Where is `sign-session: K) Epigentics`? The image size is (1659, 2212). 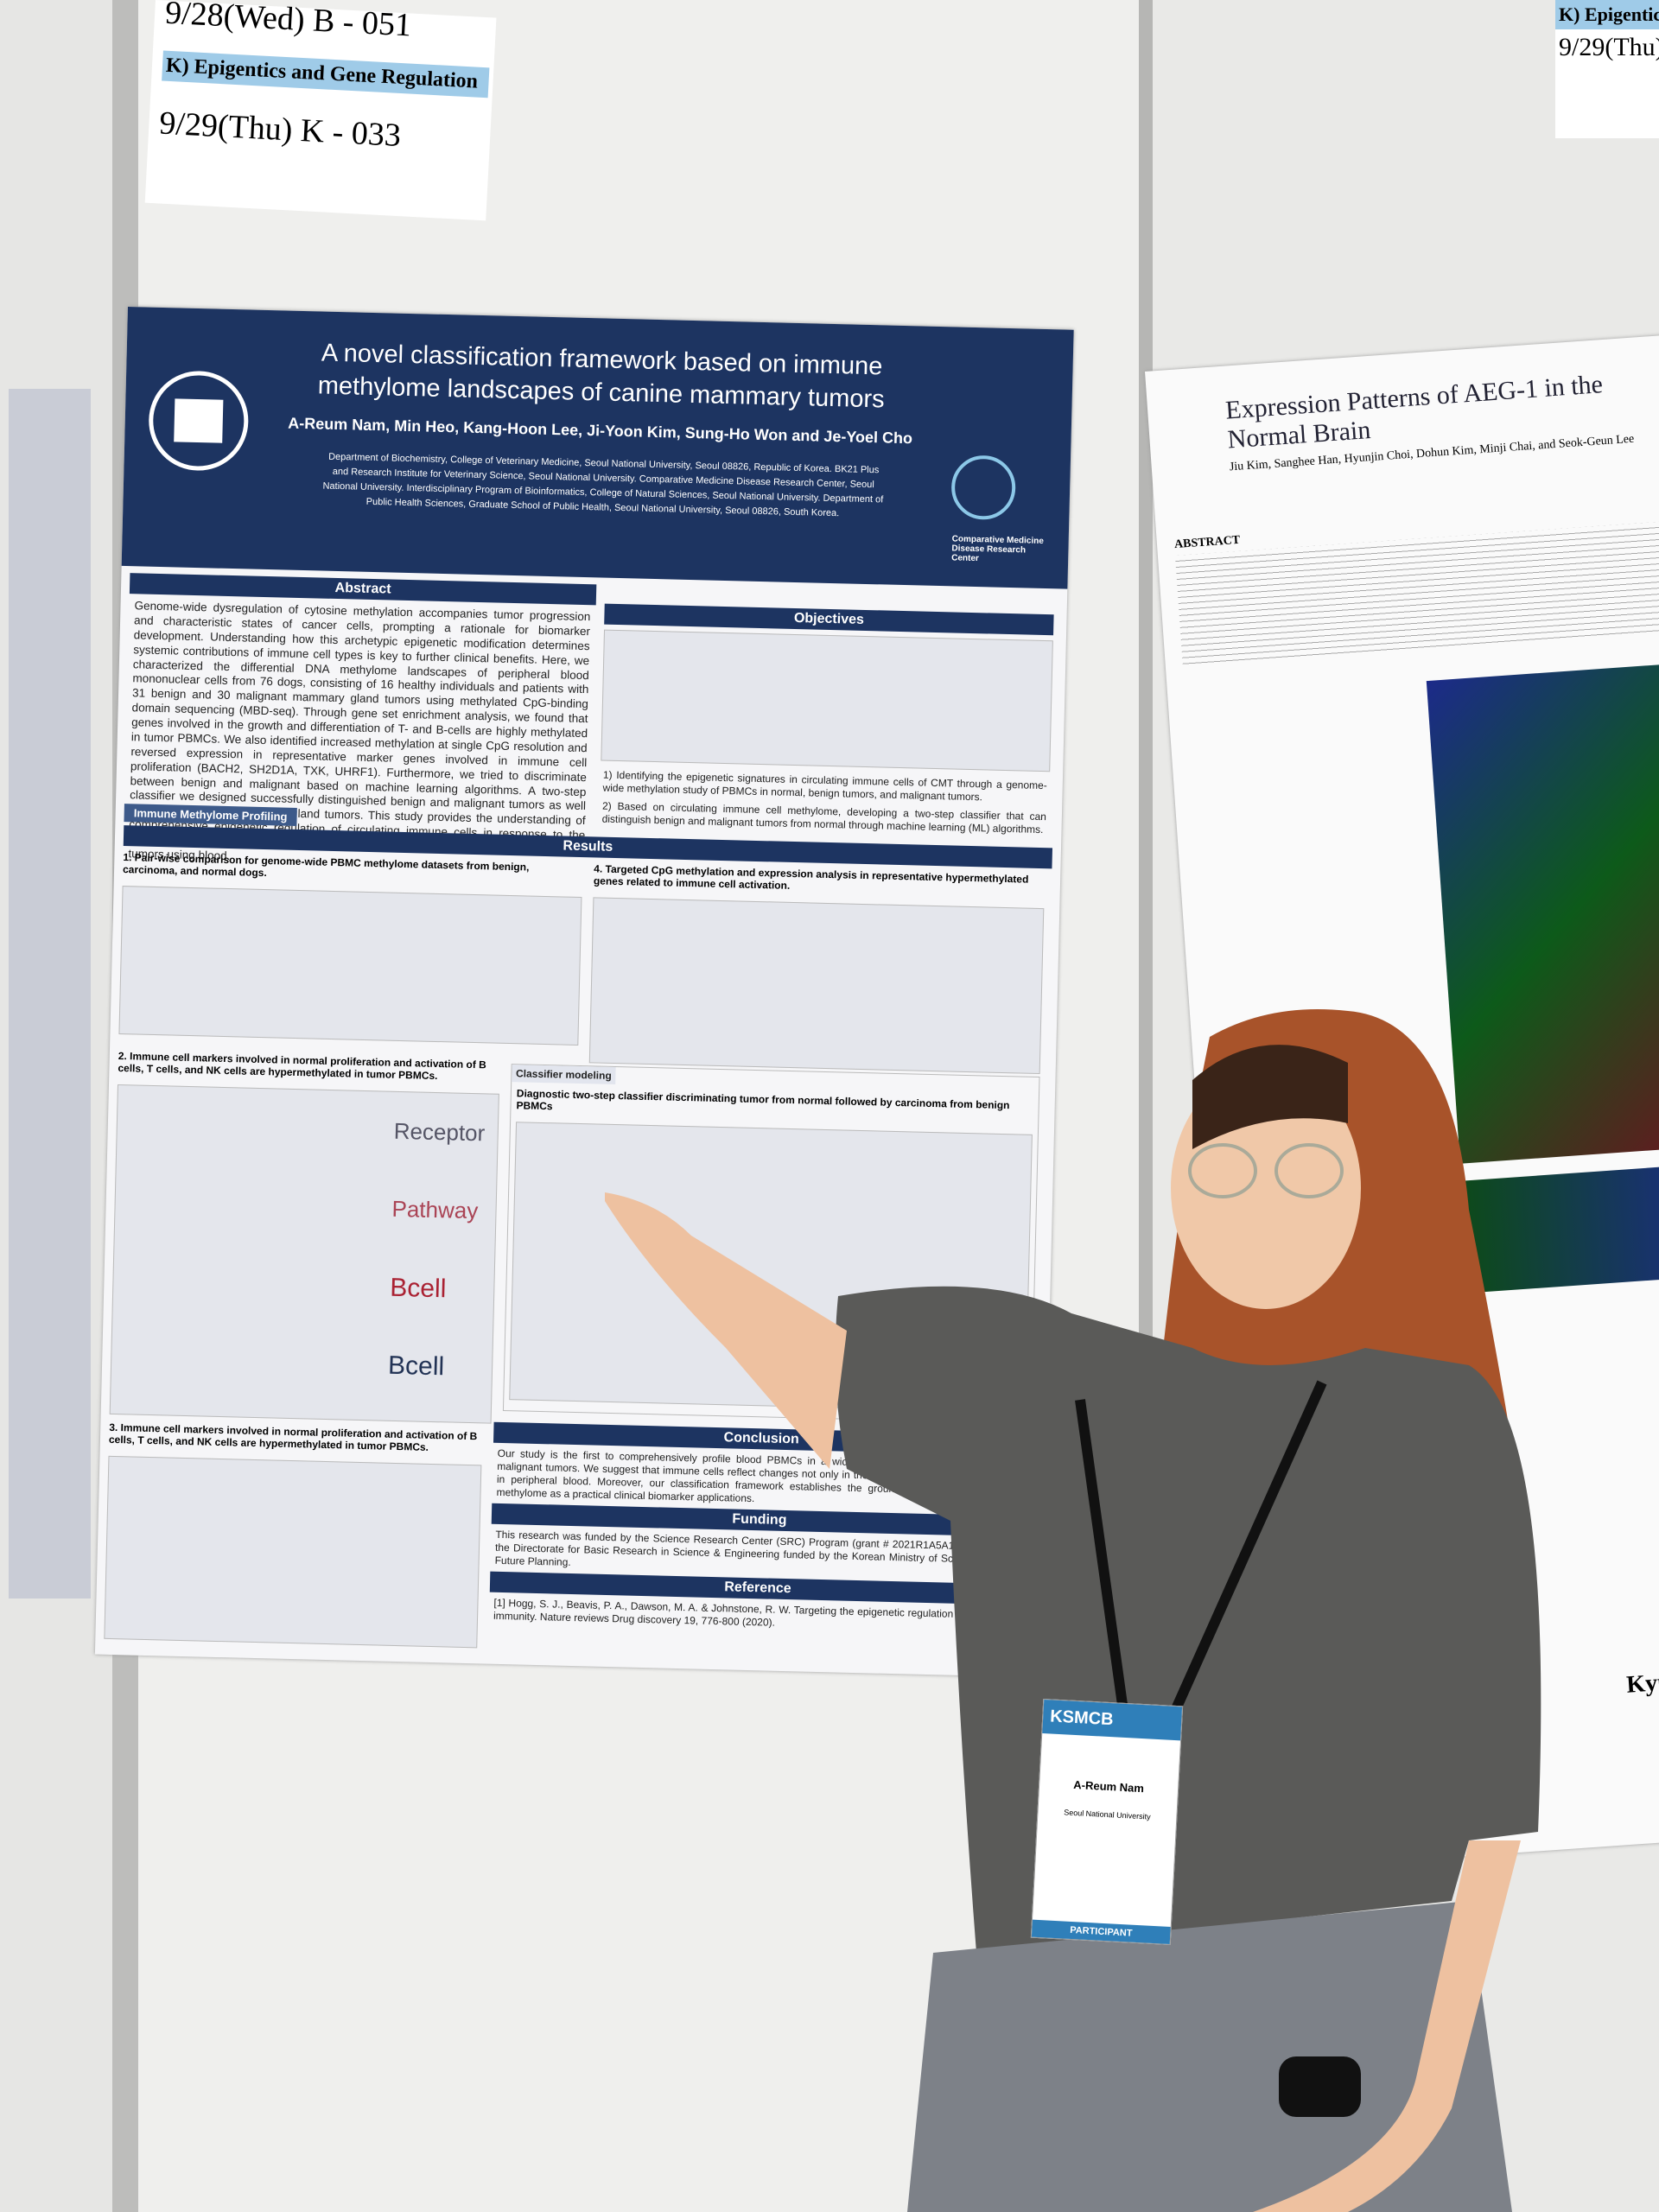
sign-session: K) Epigentics is located at coordinates (1607, 14).